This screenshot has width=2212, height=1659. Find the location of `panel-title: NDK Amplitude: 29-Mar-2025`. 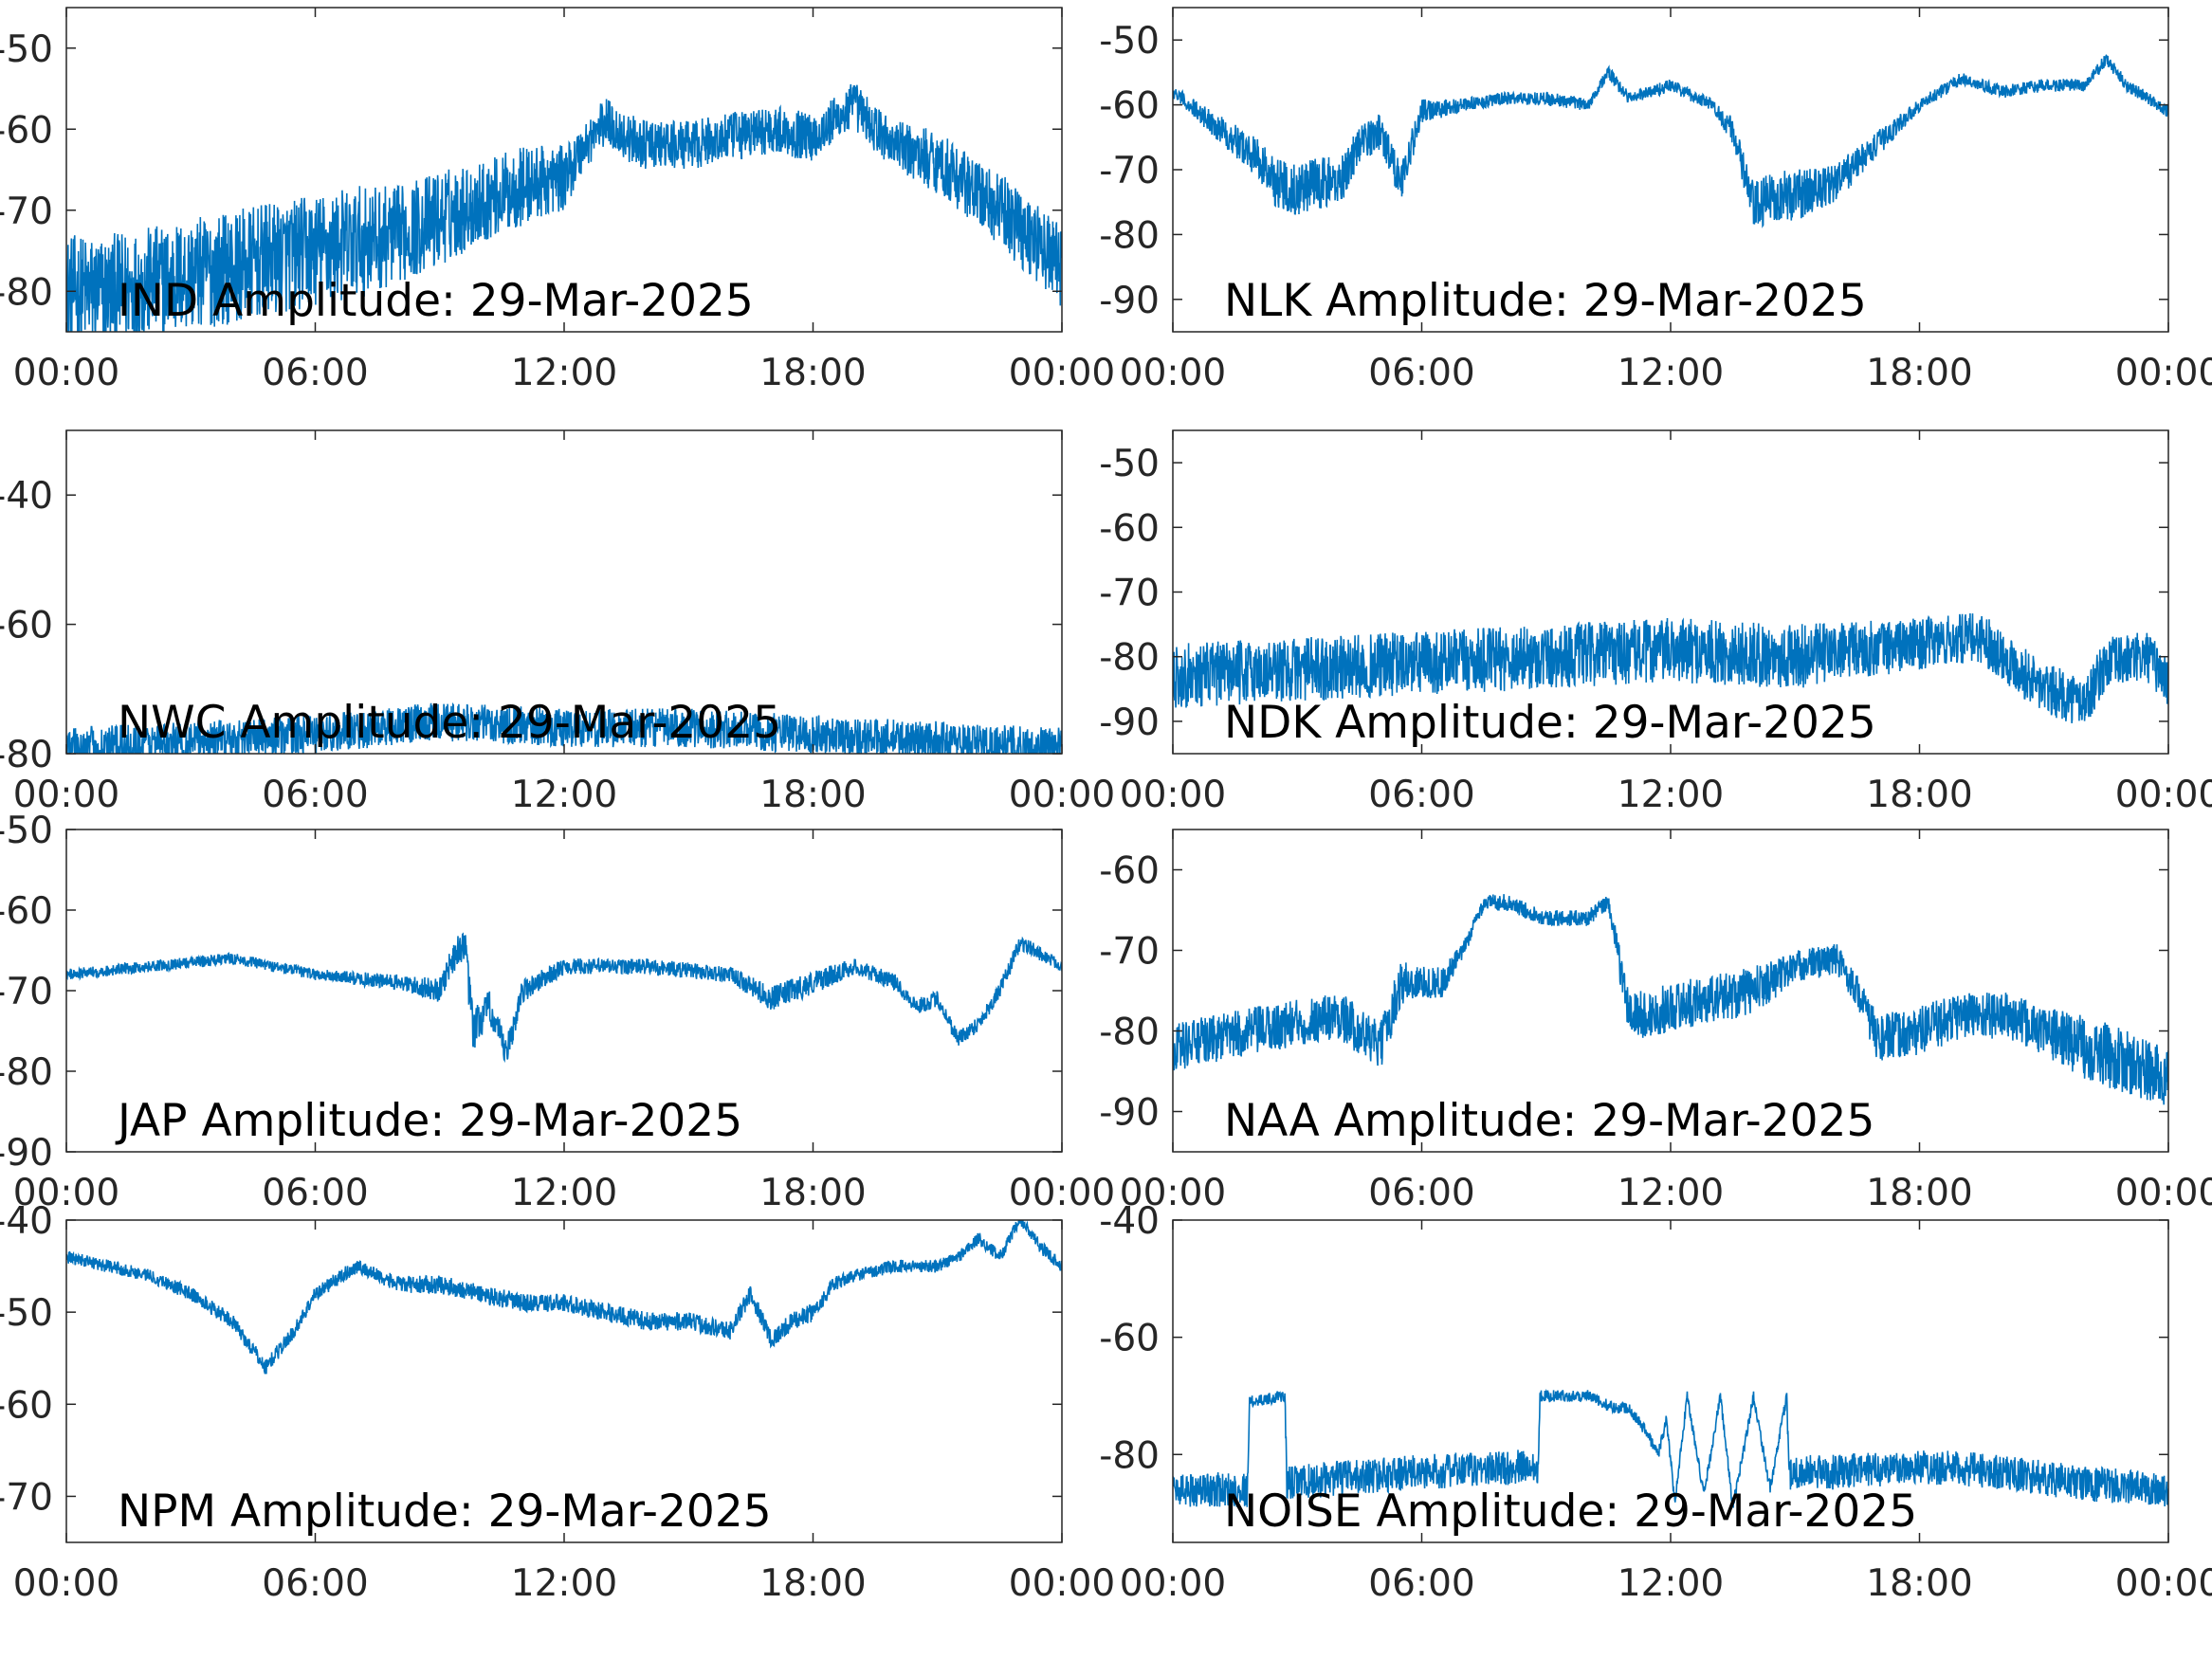

panel-title: NDK Amplitude: 29-Mar-2025 is located at coordinates (1550, 723).